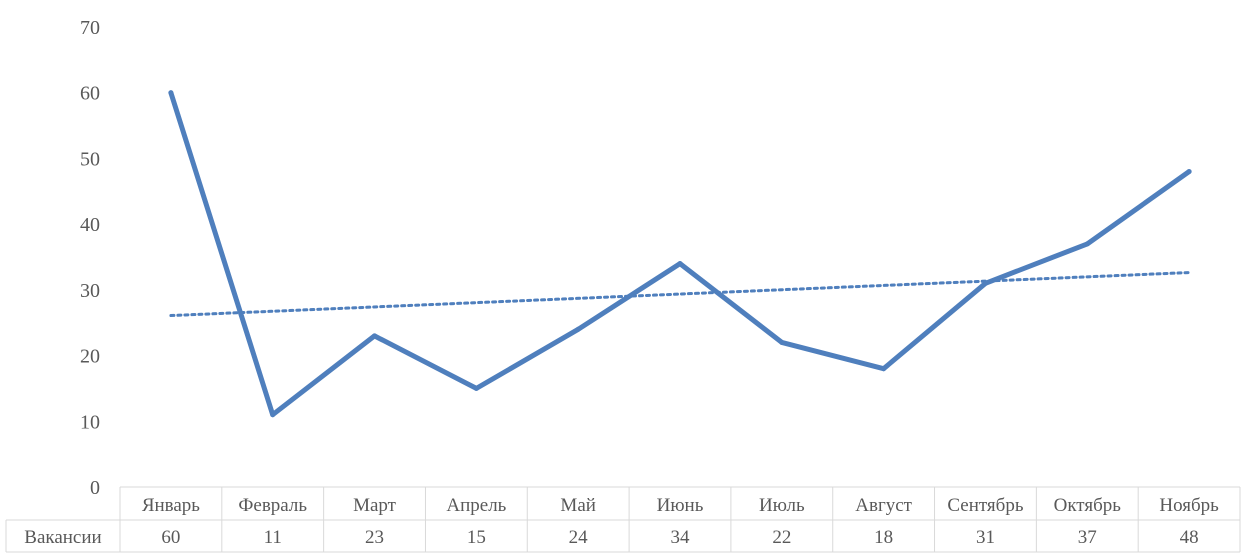 This screenshot has height=554, width=1242. What do you see at coordinates (90, 258) in the screenshot?
I see `y-axis: 0 10 20 30 40 50 60 70` at bounding box center [90, 258].